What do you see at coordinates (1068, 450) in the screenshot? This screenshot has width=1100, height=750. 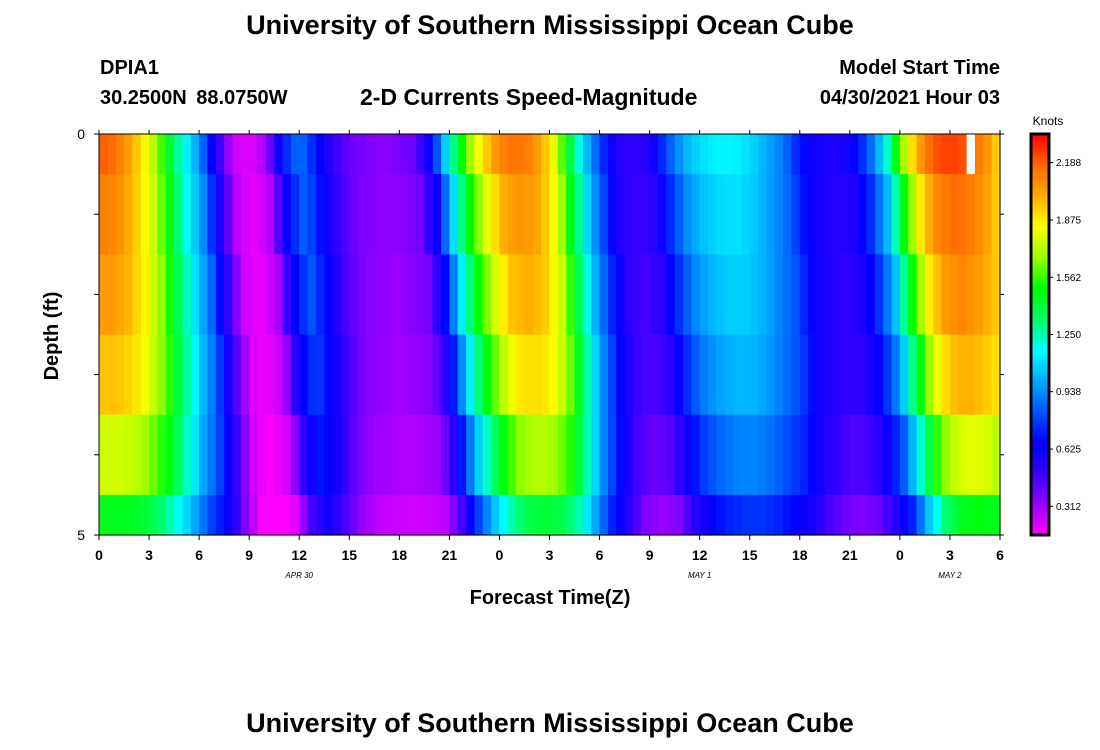 I see `colorbar-tick-label: 0.625` at bounding box center [1068, 450].